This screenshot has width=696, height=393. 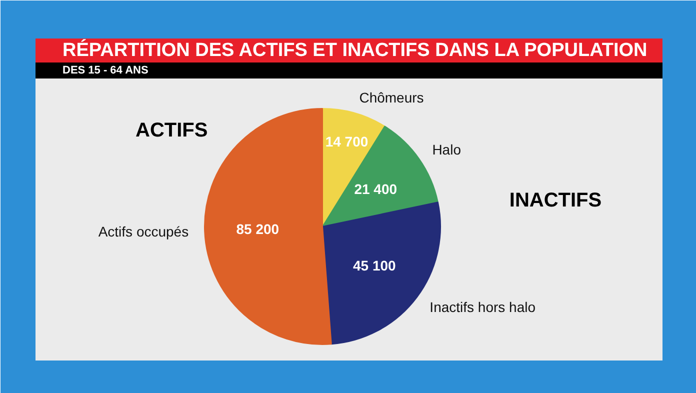 What do you see at coordinates (391, 98) in the screenshot?
I see `slice-label: Chômeurs` at bounding box center [391, 98].